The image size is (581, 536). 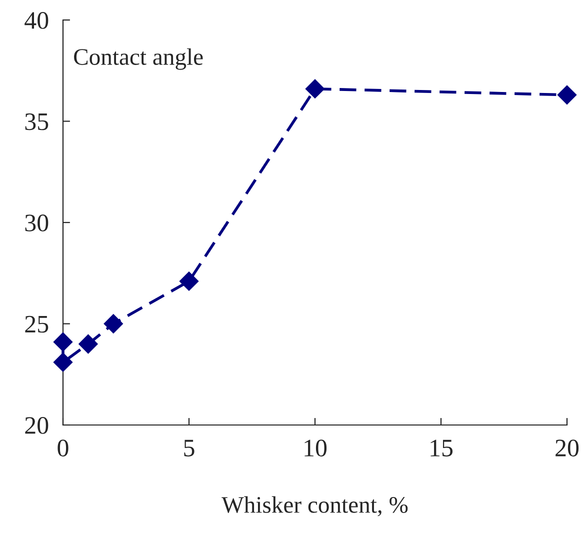 I want to click on x-tick-label: 10, so click(x=315, y=448).